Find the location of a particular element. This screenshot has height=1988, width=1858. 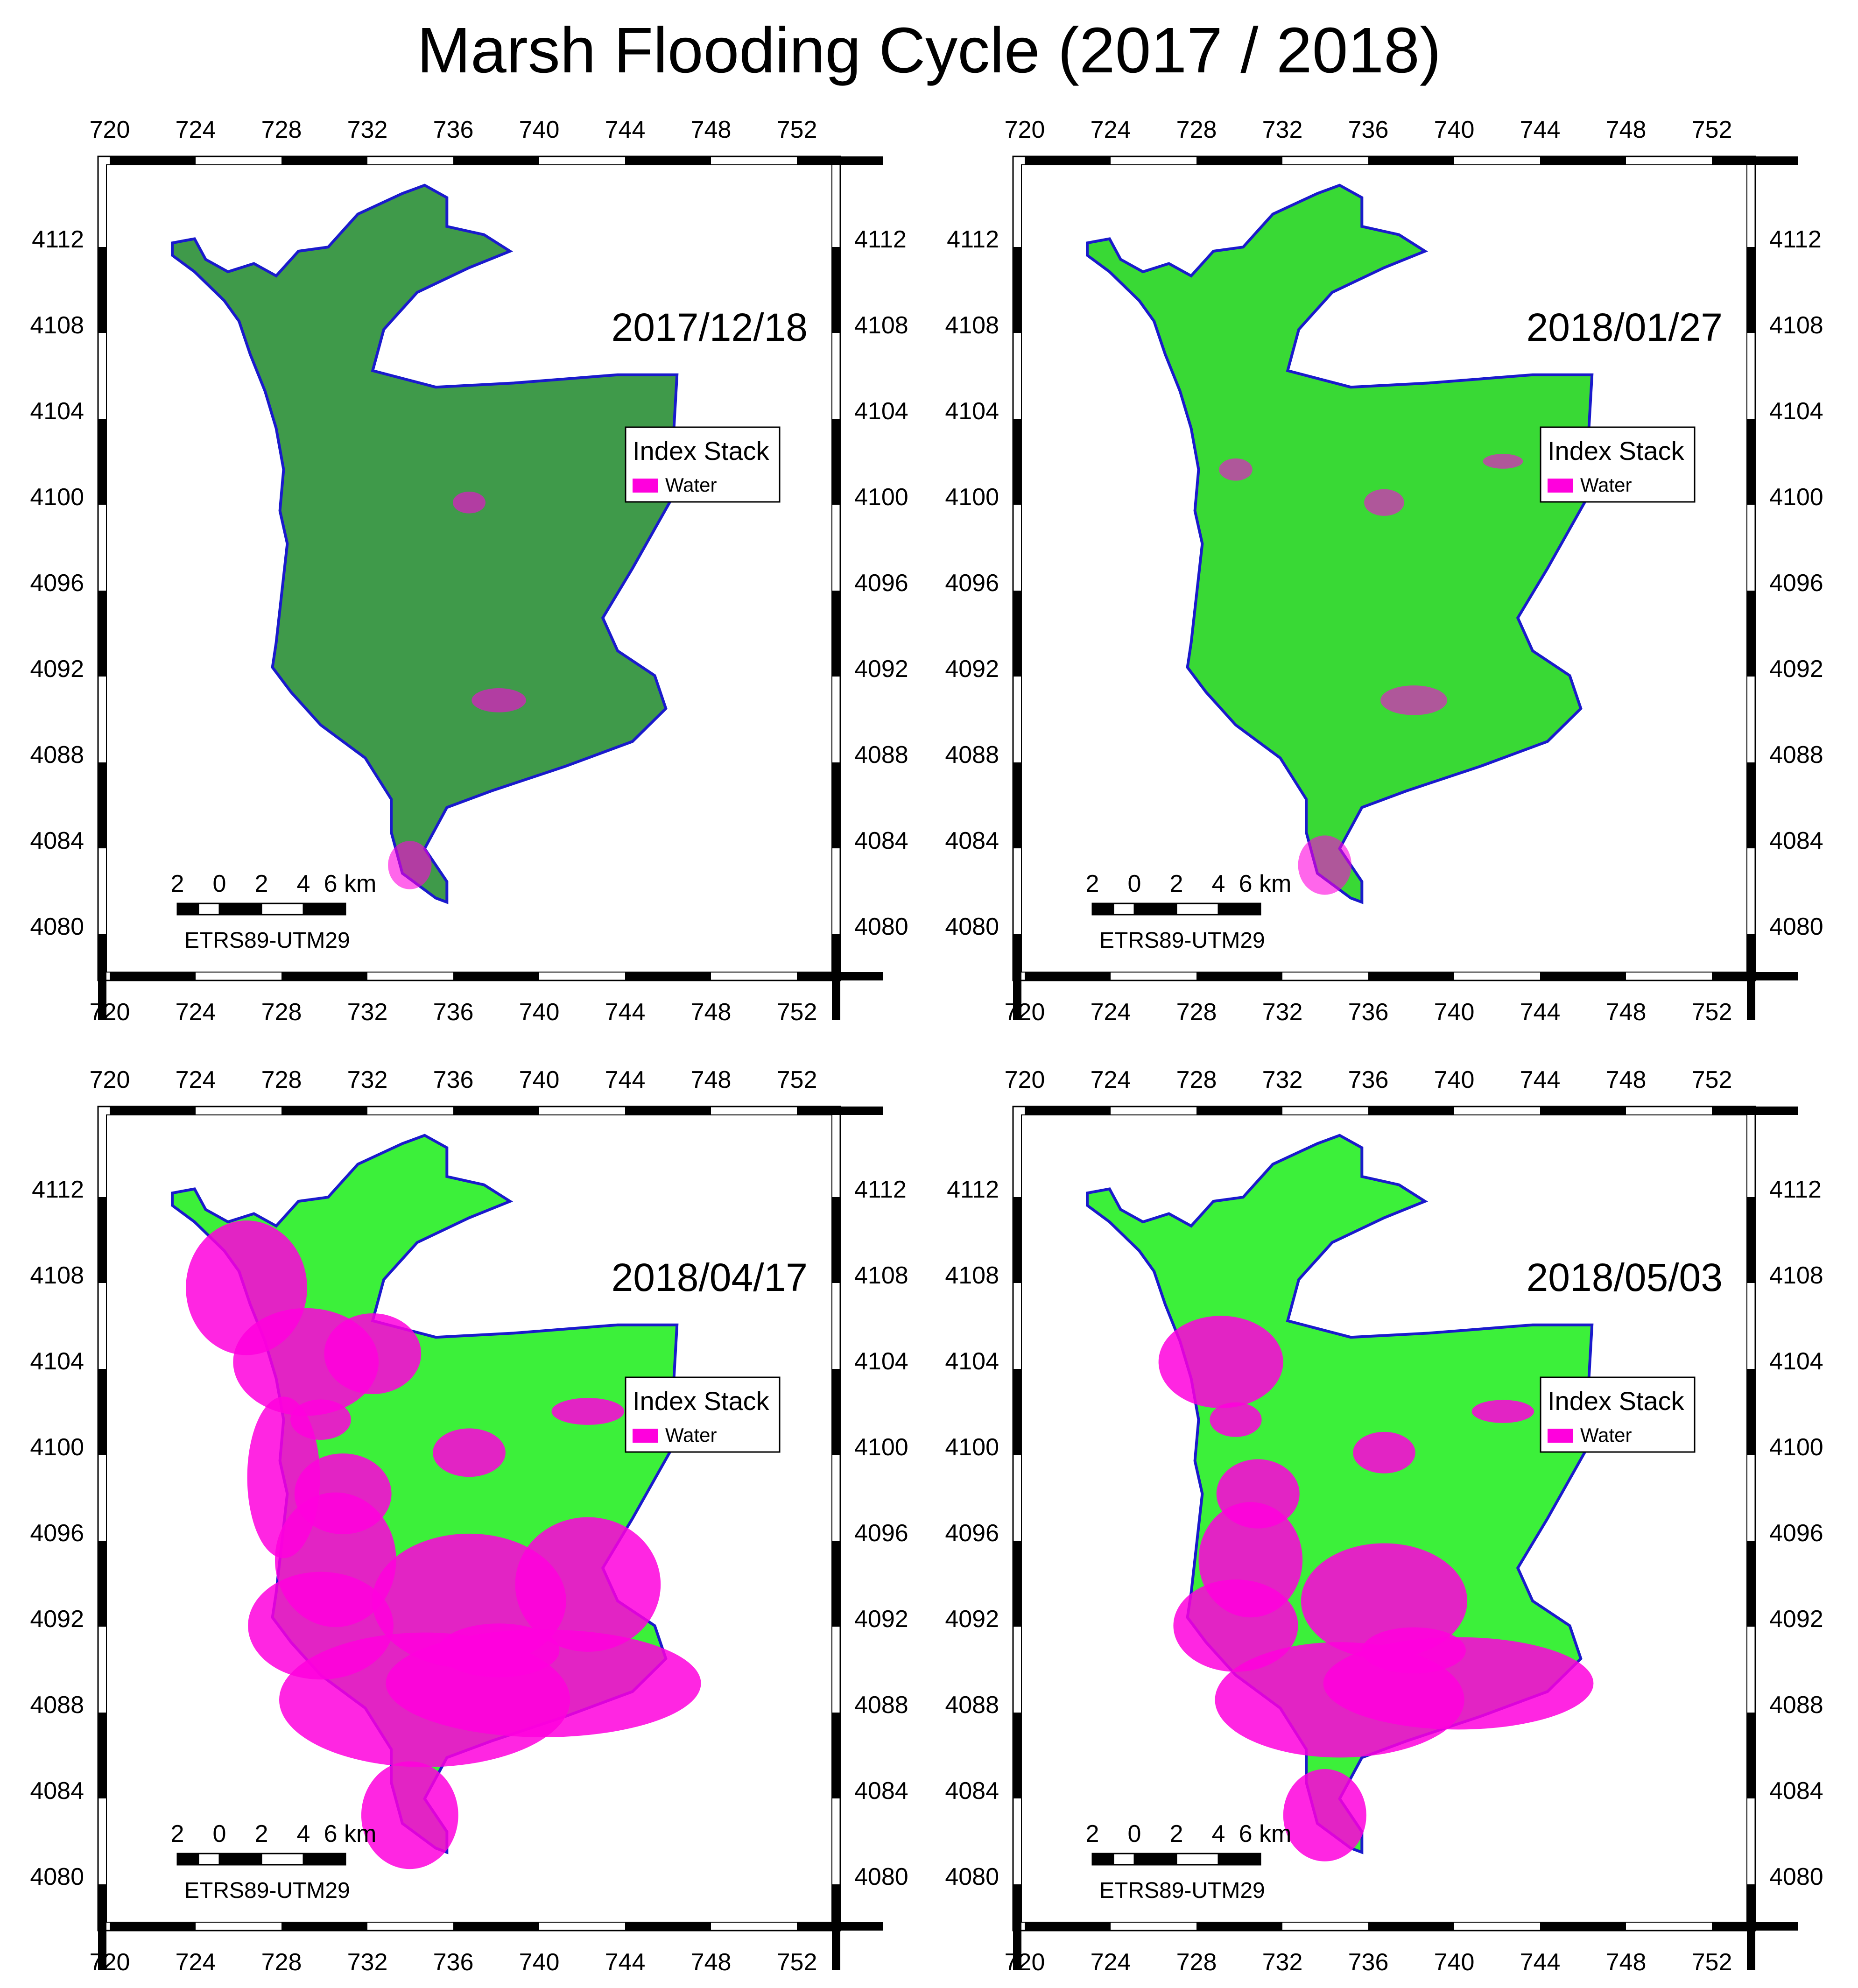

crs-label: ETRS89-UTM29 is located at coordinates (1182, 1890).